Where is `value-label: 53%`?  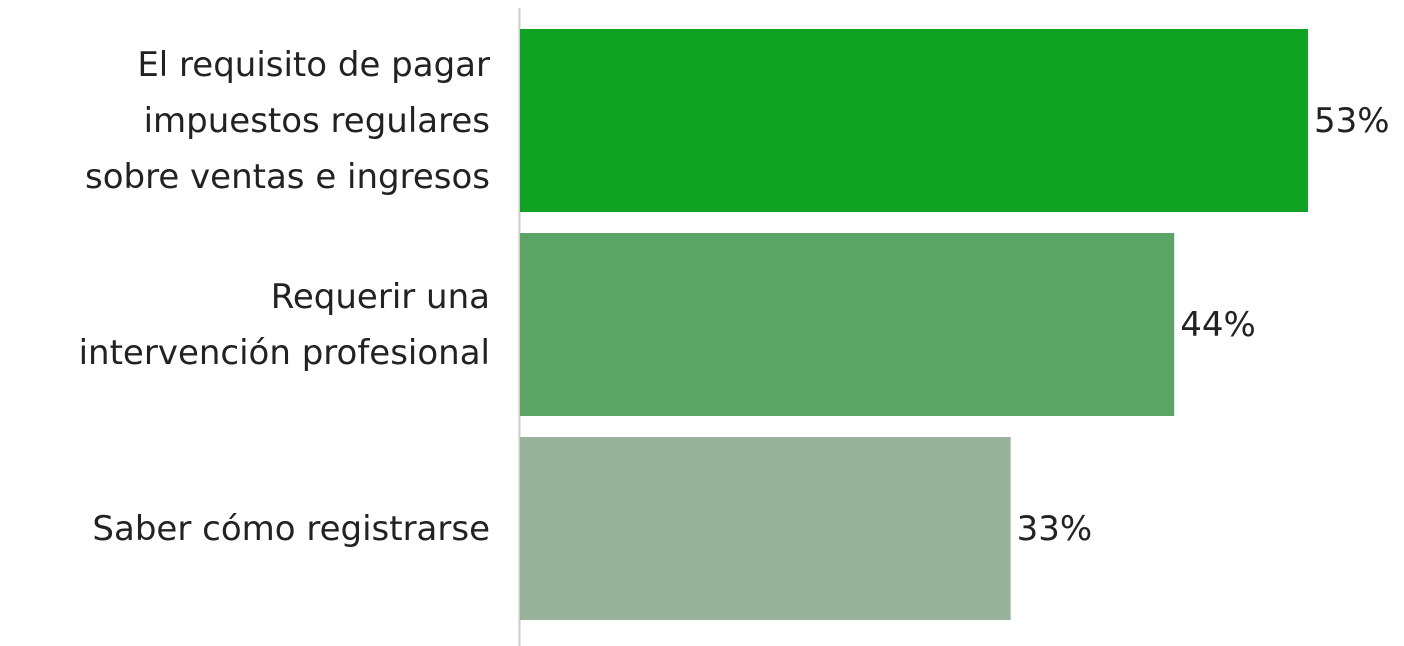
value-label: 53% is located at coordinates (1352, 120).